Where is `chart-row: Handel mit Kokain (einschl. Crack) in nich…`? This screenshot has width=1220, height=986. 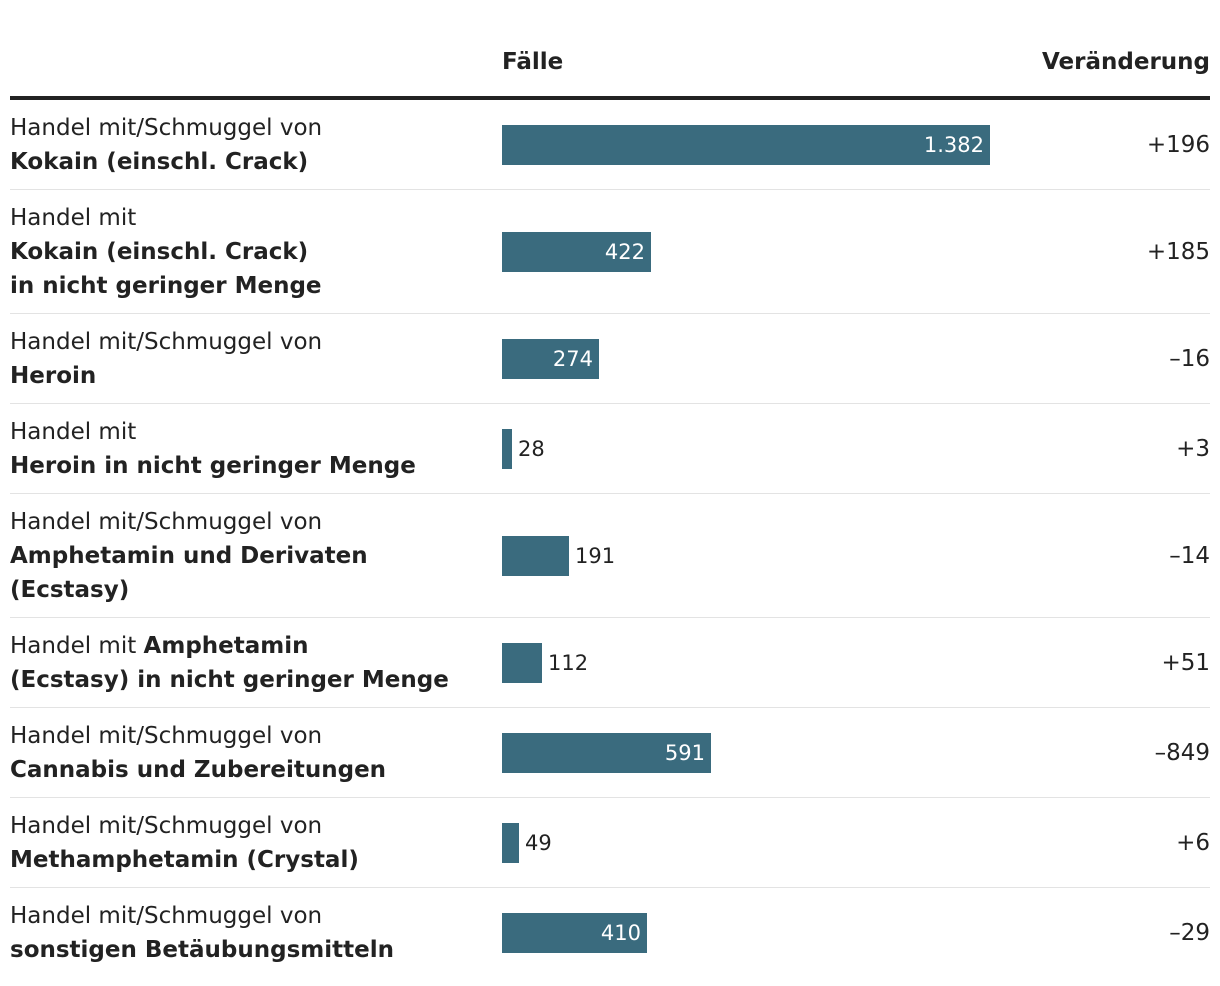
chart-row: Handel mit Kokain (einschl. Crack) in nich… is located at coordinates (610, 252).